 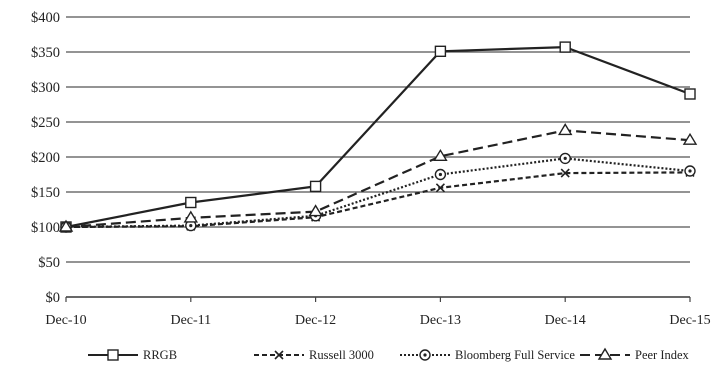 I want to click on y-tick-label: $0, so click(x=53, y=298).